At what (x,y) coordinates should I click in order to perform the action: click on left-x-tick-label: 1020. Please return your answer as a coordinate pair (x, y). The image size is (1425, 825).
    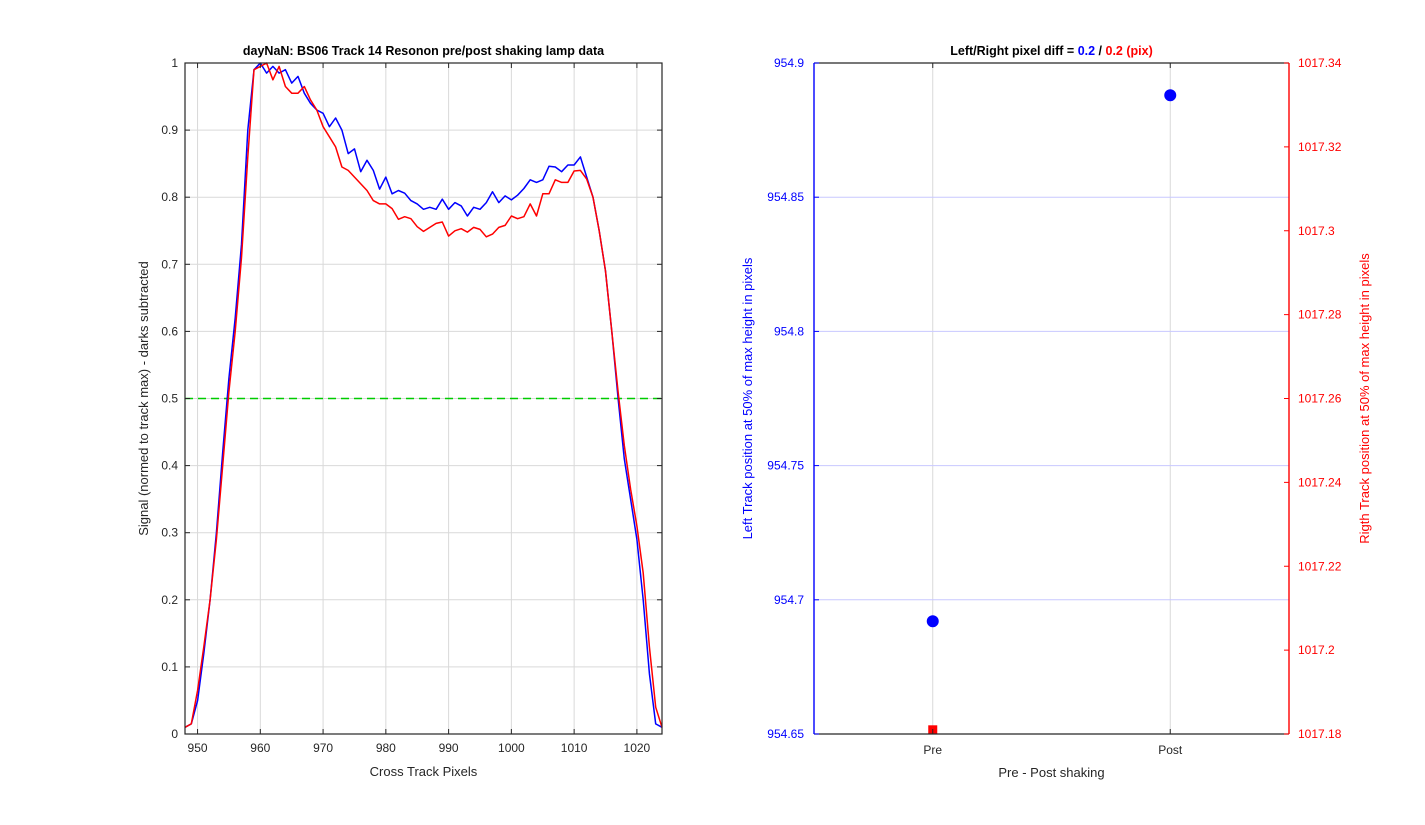
    Looking at the image, I should click on (637, 748).